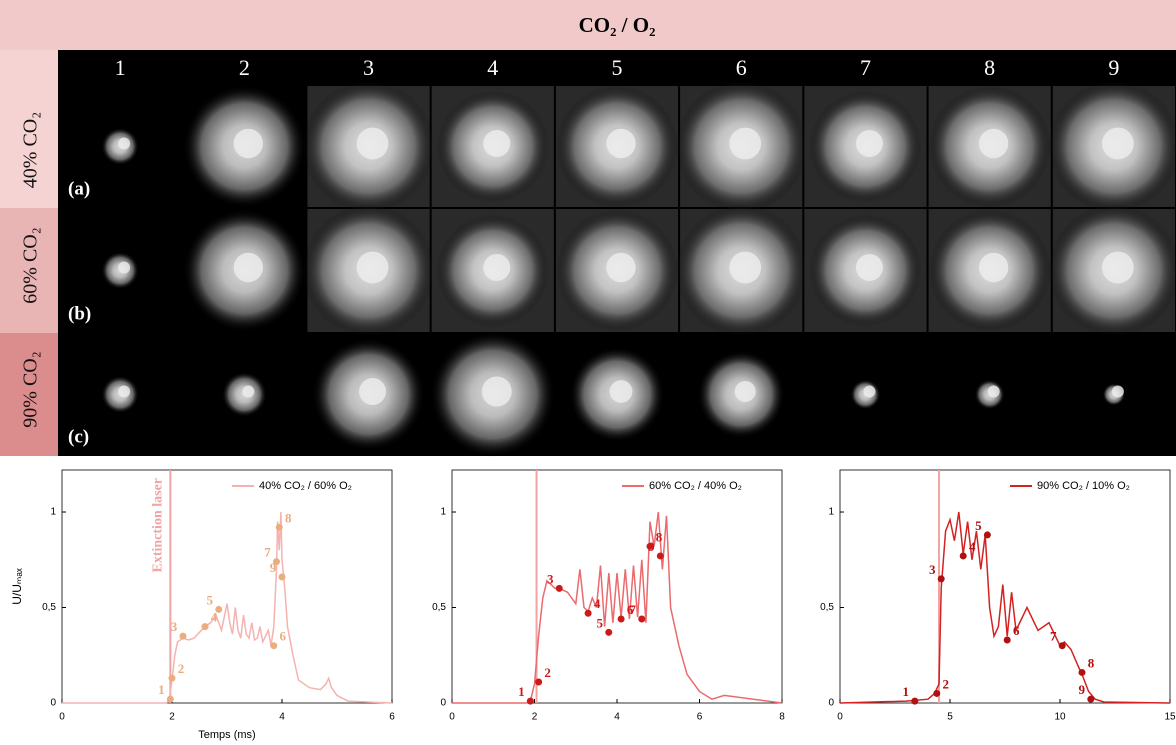 The height and width of the screenshot is (745, 1176). Describe the element at coordinates (989, 67) in the screenshot. I see `column-number: 8` at that location.